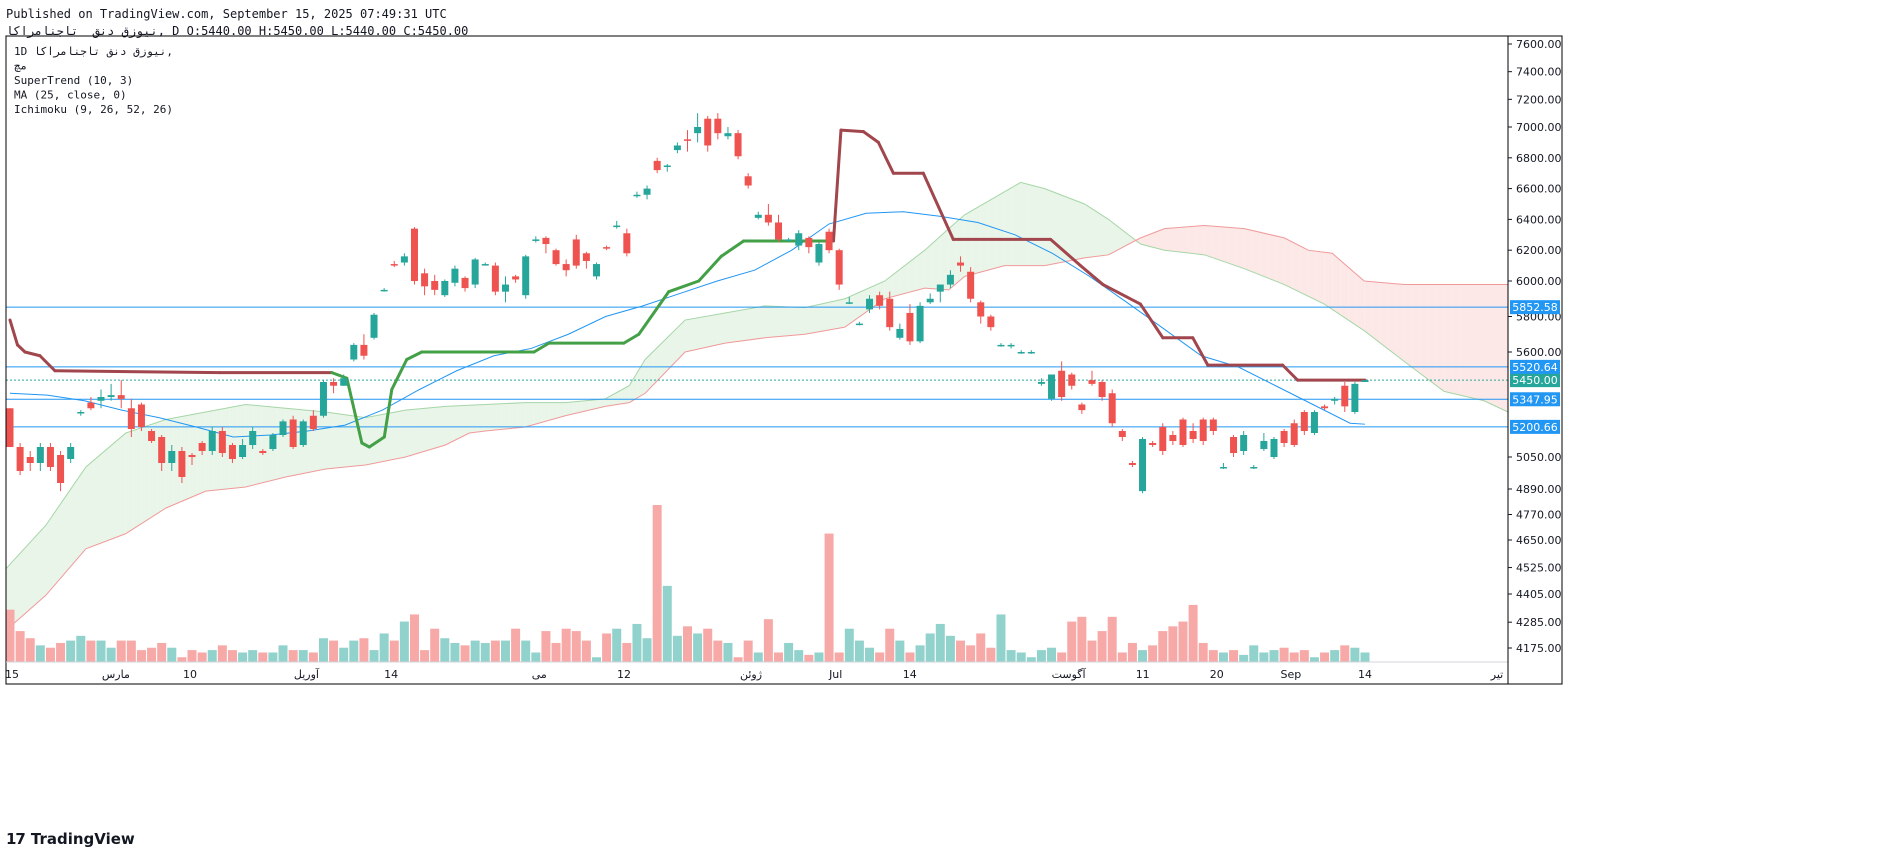 The height and width of the screenshot is (862, 1878). What do you see at coordinates (624, 674) in the screenshot?
I see `x-tick-label: 12` at bounding box center [624, 674].